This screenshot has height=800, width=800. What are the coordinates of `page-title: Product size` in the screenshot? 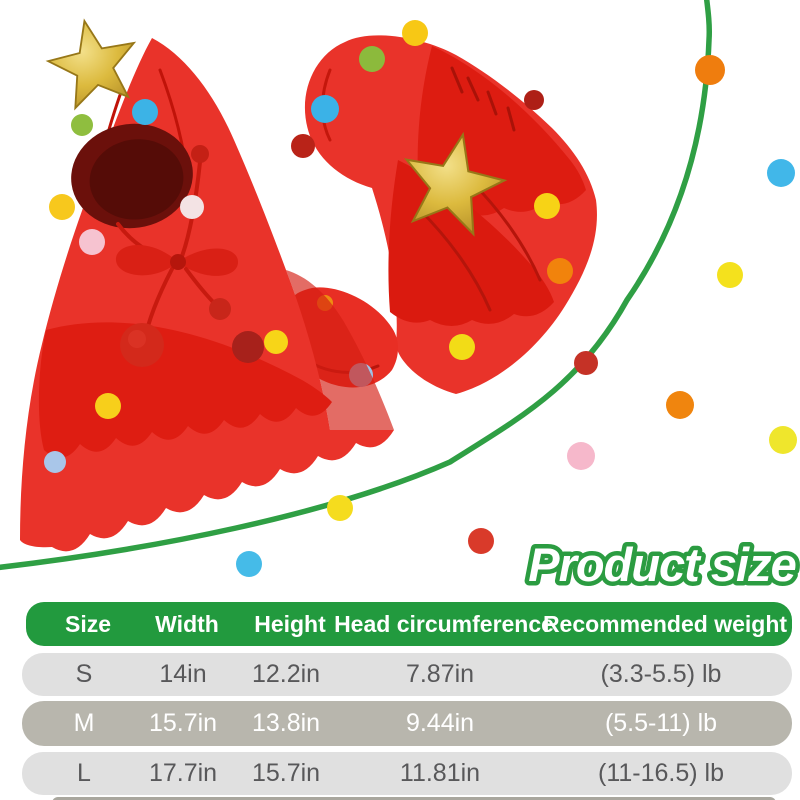 It's located at (661, 564).